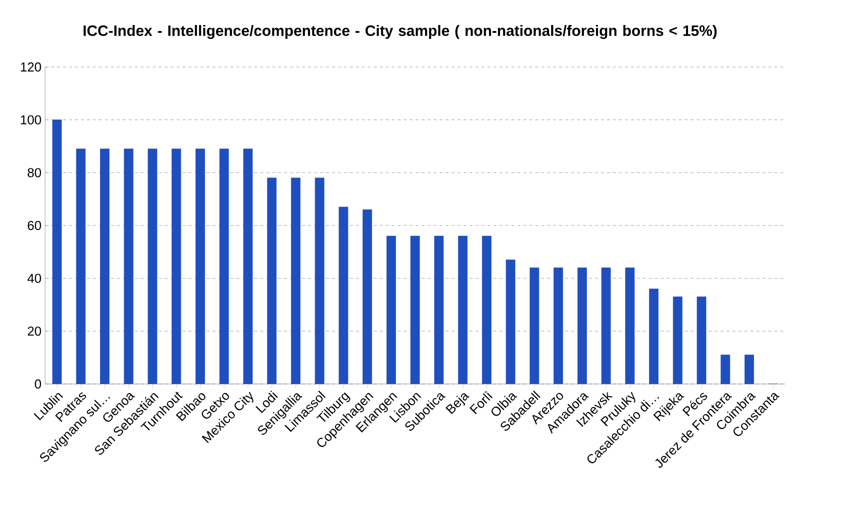 The height and width of the screenshot is (510, 856). What do you see at coordinates (35, 173) in the screenshot?
I see `y-tick-label: 80` at bounding box center [35, 173].